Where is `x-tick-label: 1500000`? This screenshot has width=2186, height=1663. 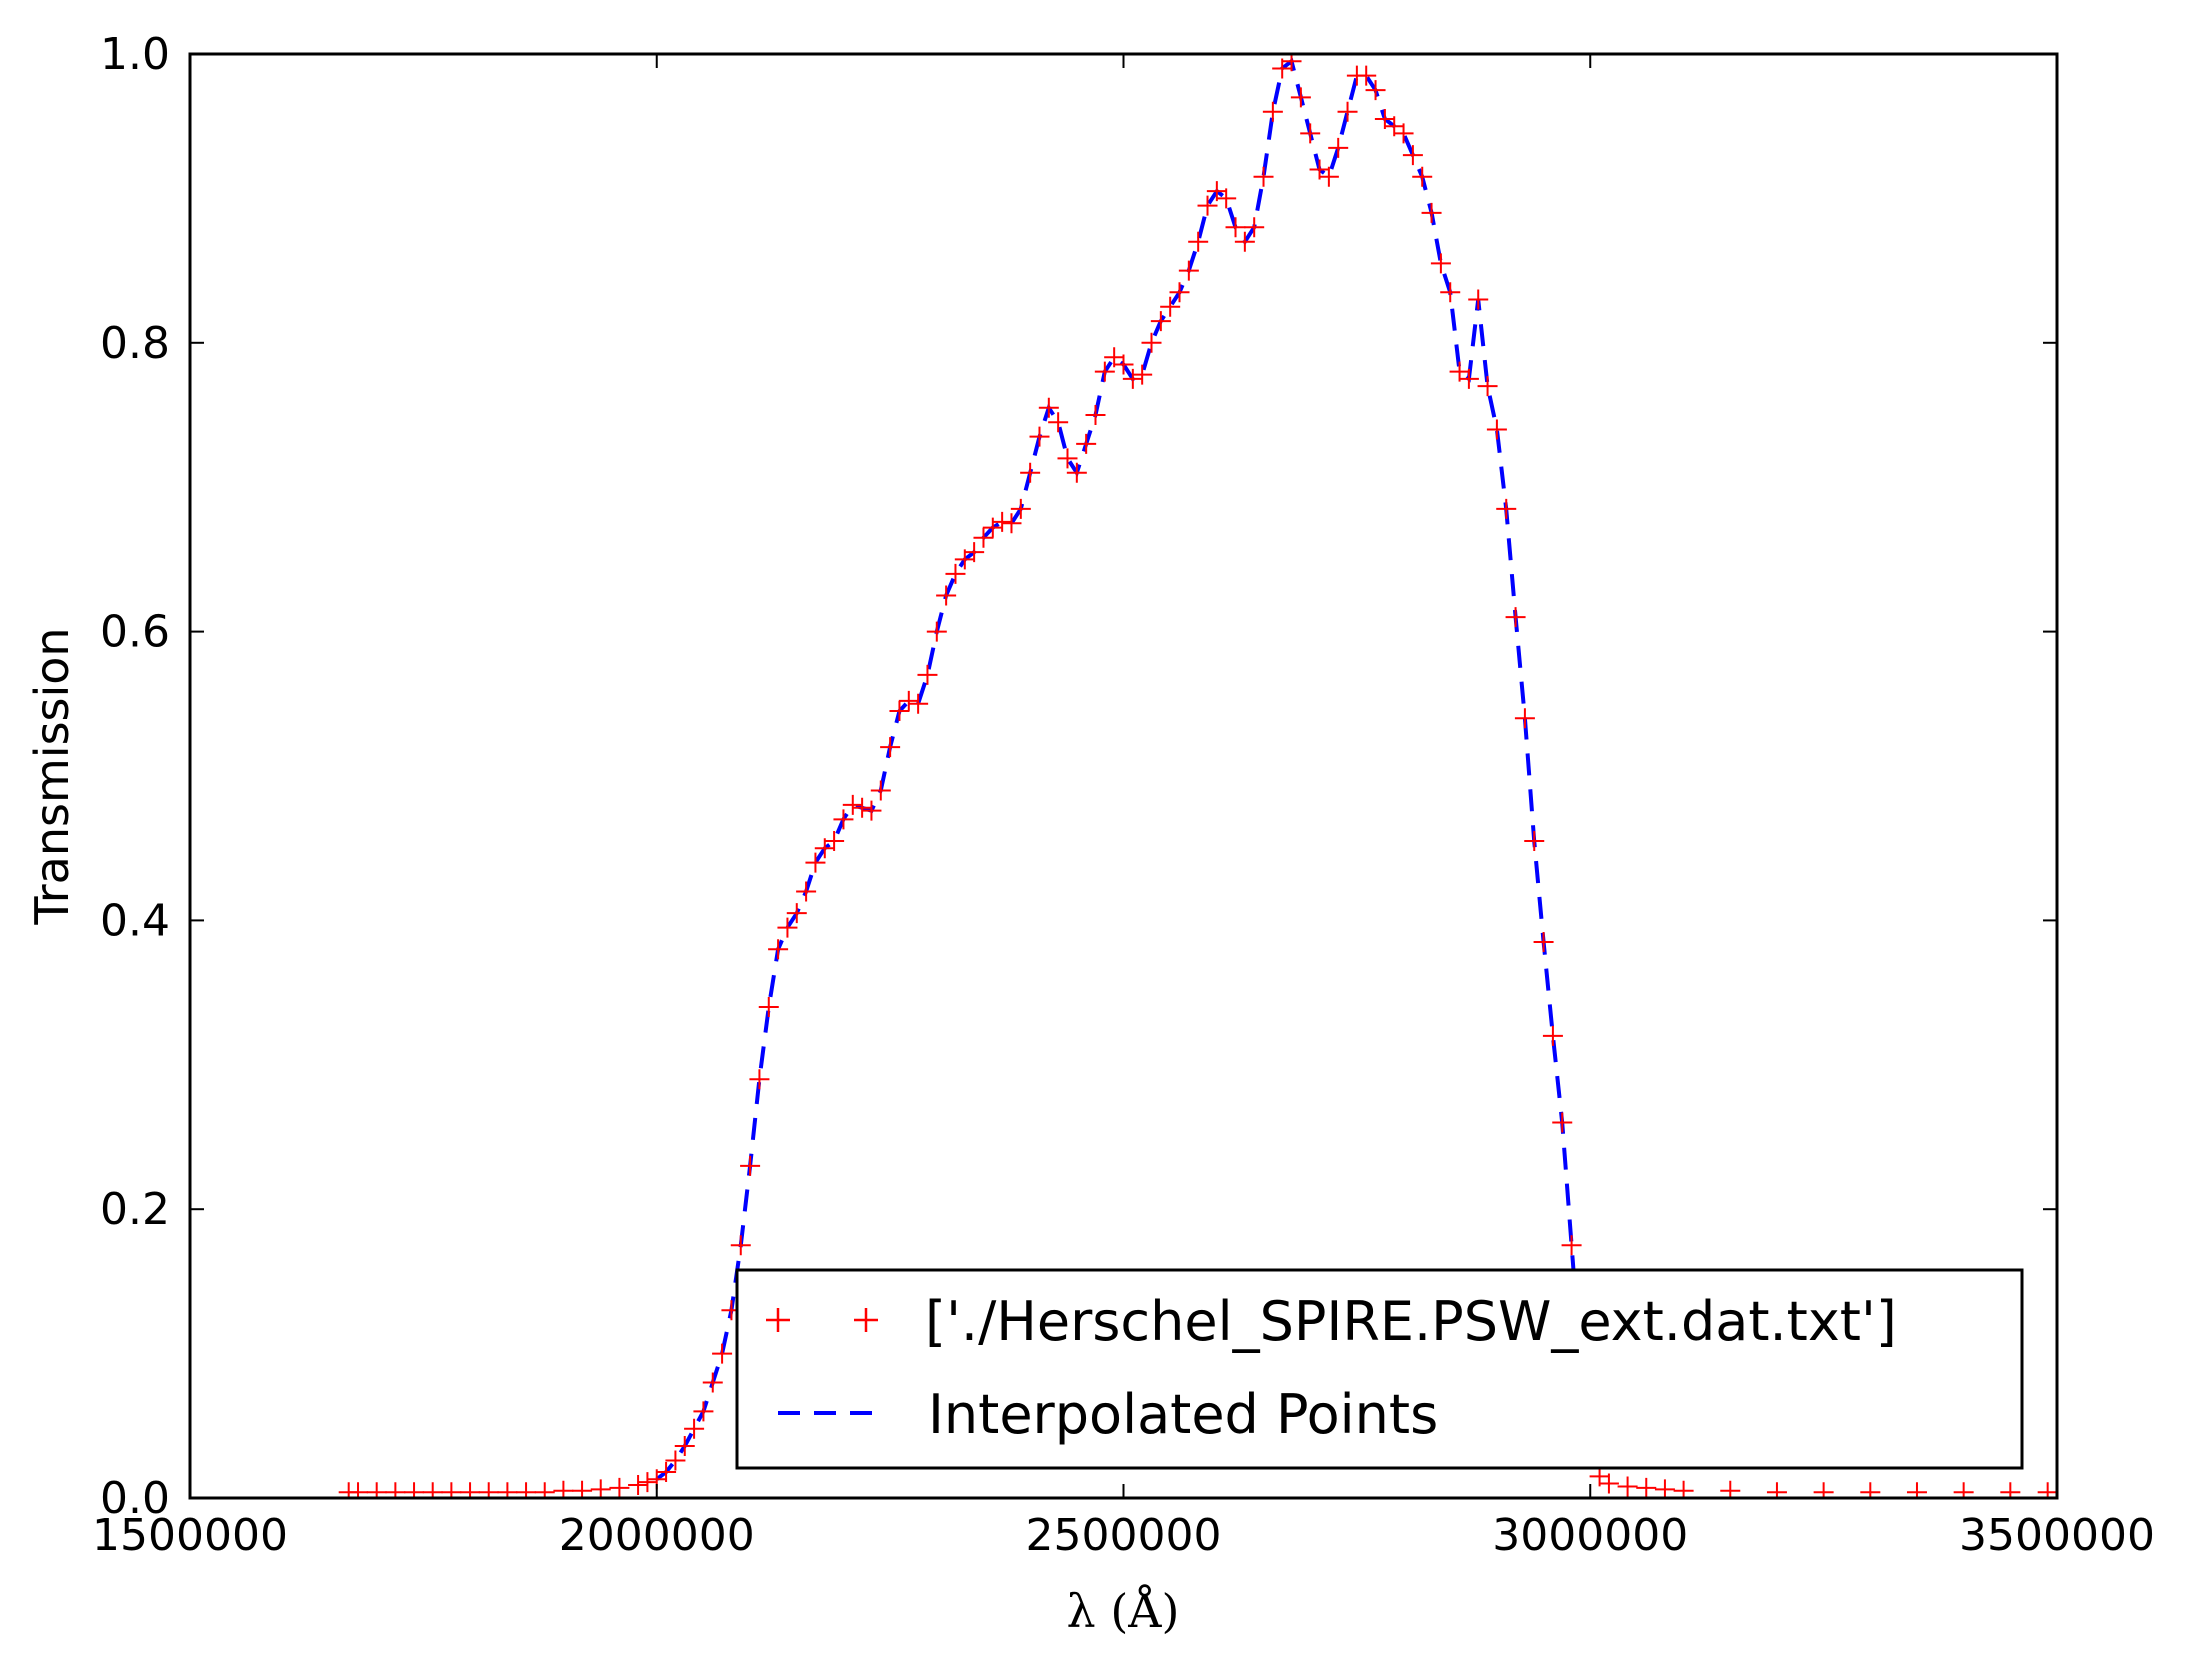
x-tick-label: 1500000 is located at coordinates (190, 1535).